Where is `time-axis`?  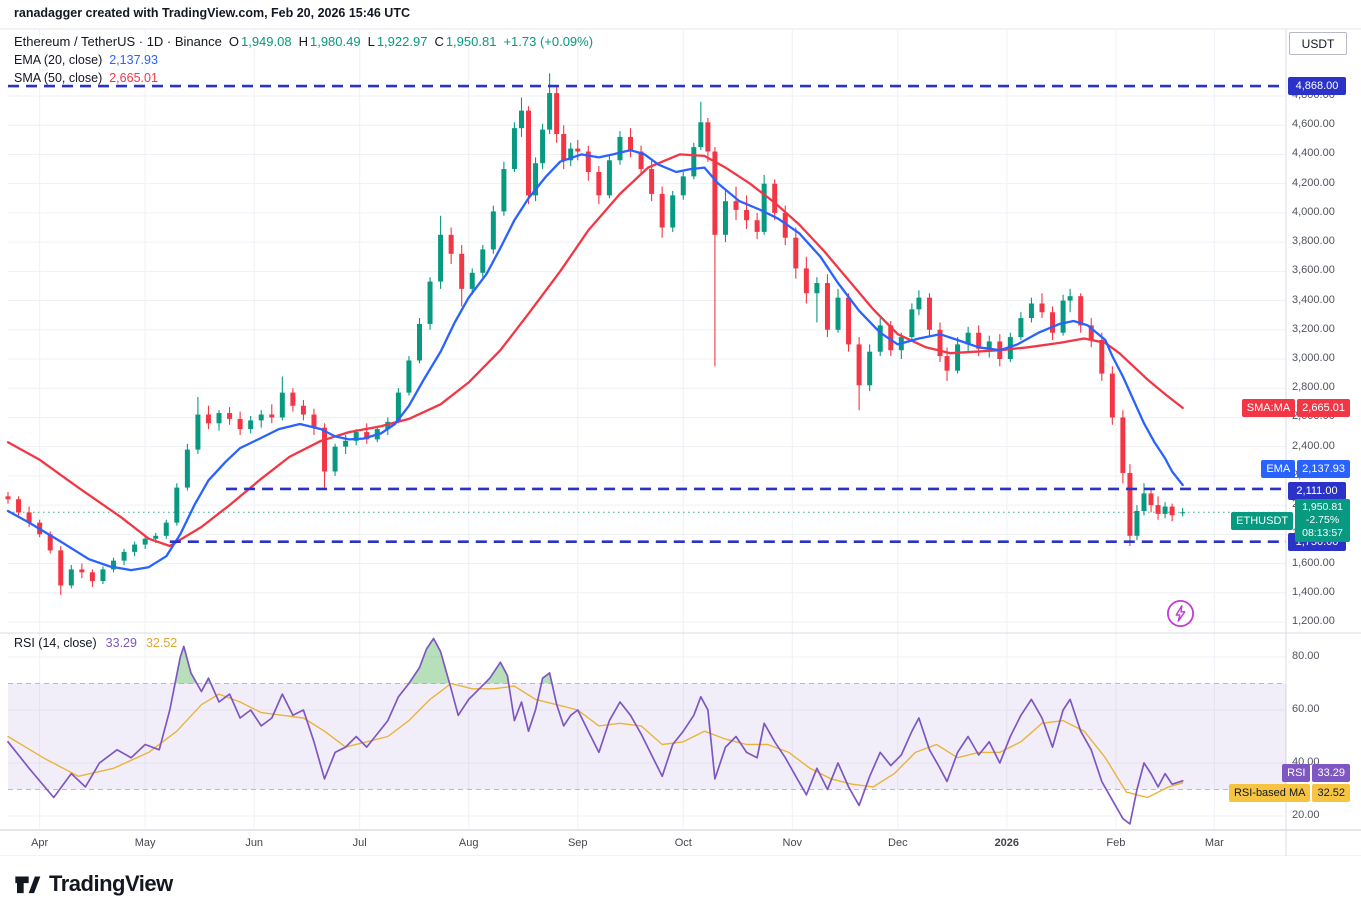 time-axis is located at coordinates (680, 843).